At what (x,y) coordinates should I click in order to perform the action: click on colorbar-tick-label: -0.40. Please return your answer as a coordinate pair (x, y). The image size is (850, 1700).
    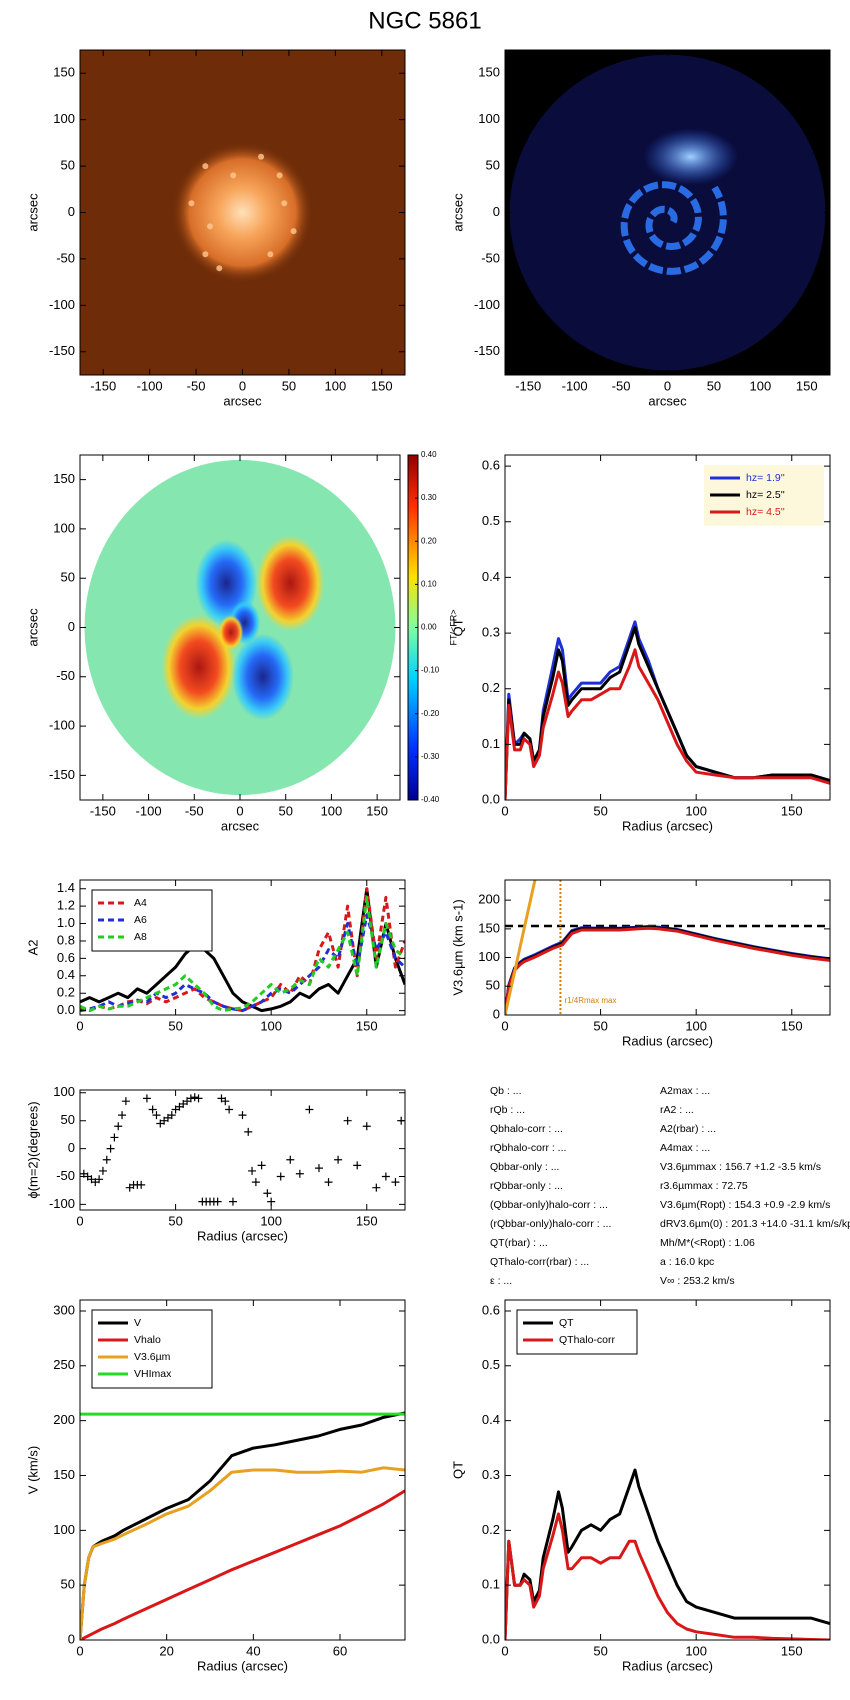
    Looking at the image, I should click on (430, 799).